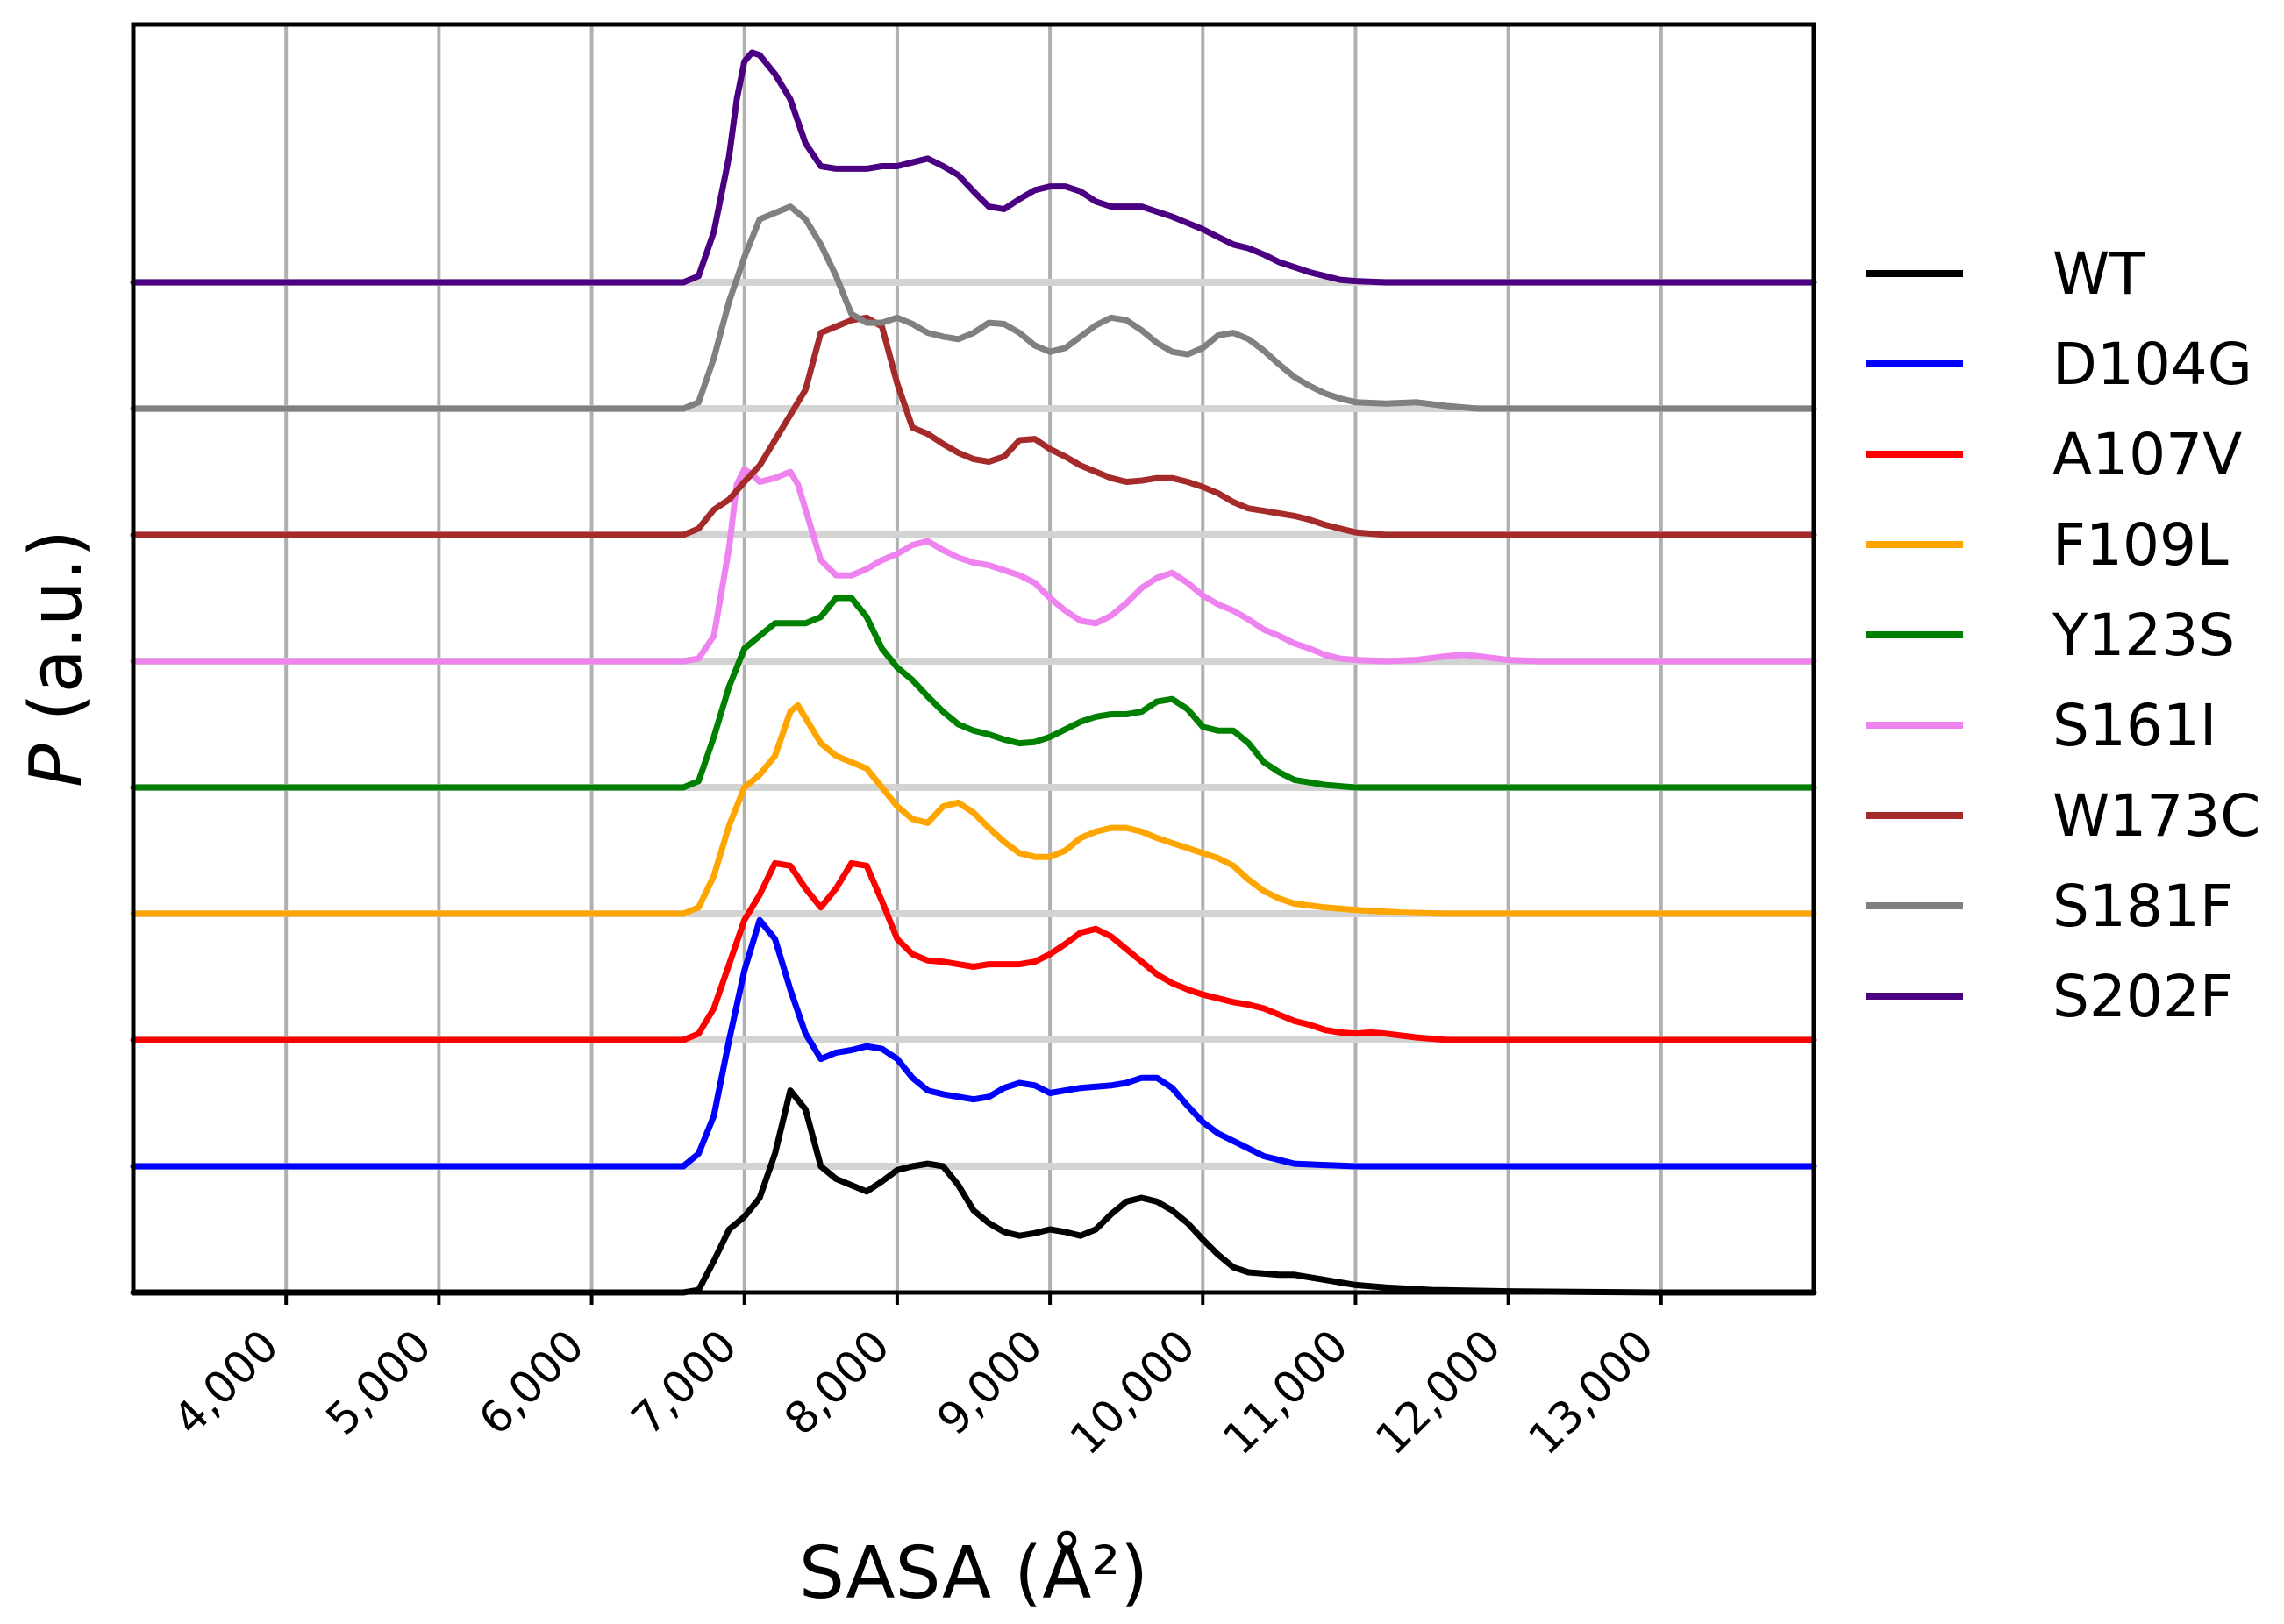 Image resolution: width=2284 pixels, height=1624 pixels. What do you see at coordinates (973, 1192) in the screenshot?
I see `series-line-WT` at bounding box center [973, 1192].